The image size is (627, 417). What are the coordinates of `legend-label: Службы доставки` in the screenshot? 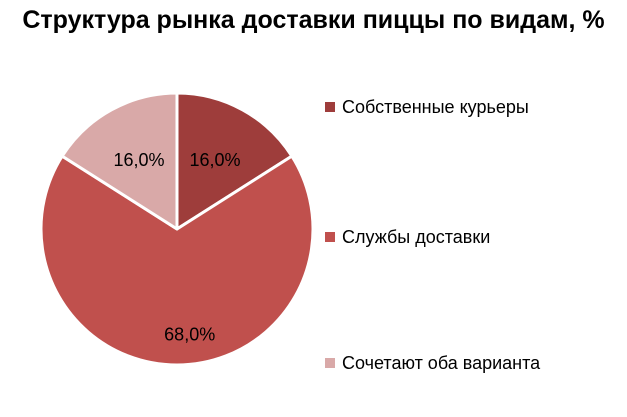 It's located at (416, 236).